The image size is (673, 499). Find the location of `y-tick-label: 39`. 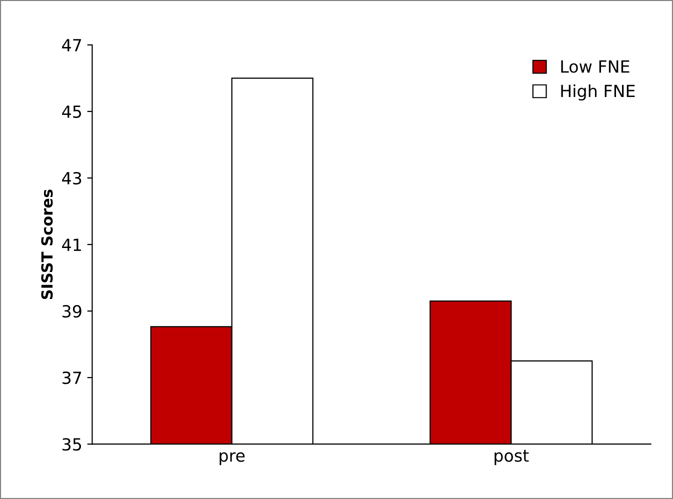

y-tick-label: 39 is located at coordinates (72, 311).